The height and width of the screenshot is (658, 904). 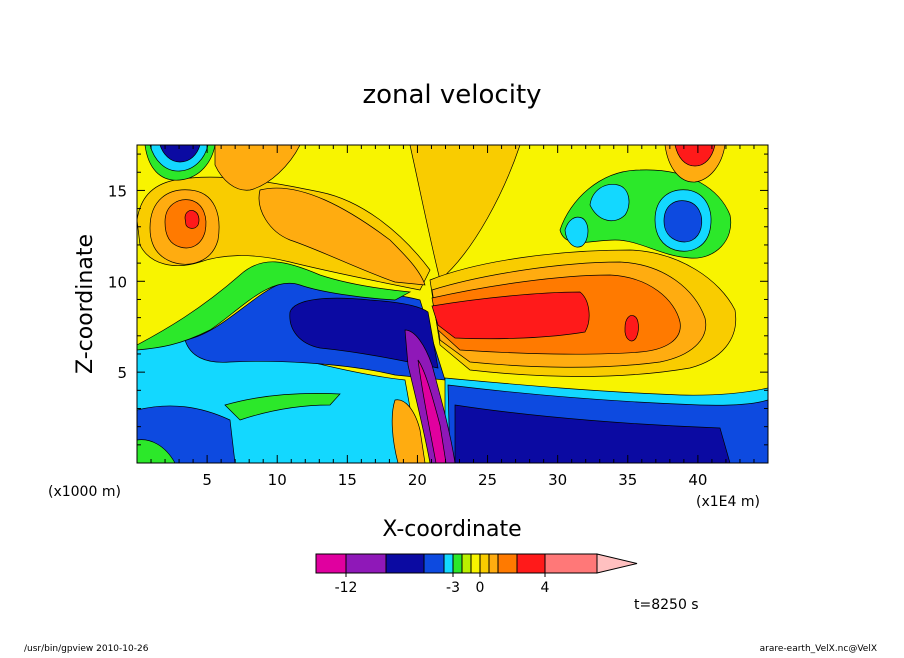 What do you see at coordinates (277, 480) in the screenshot?
I see `x-tick-label: 10` at bounding box center [277, 480].